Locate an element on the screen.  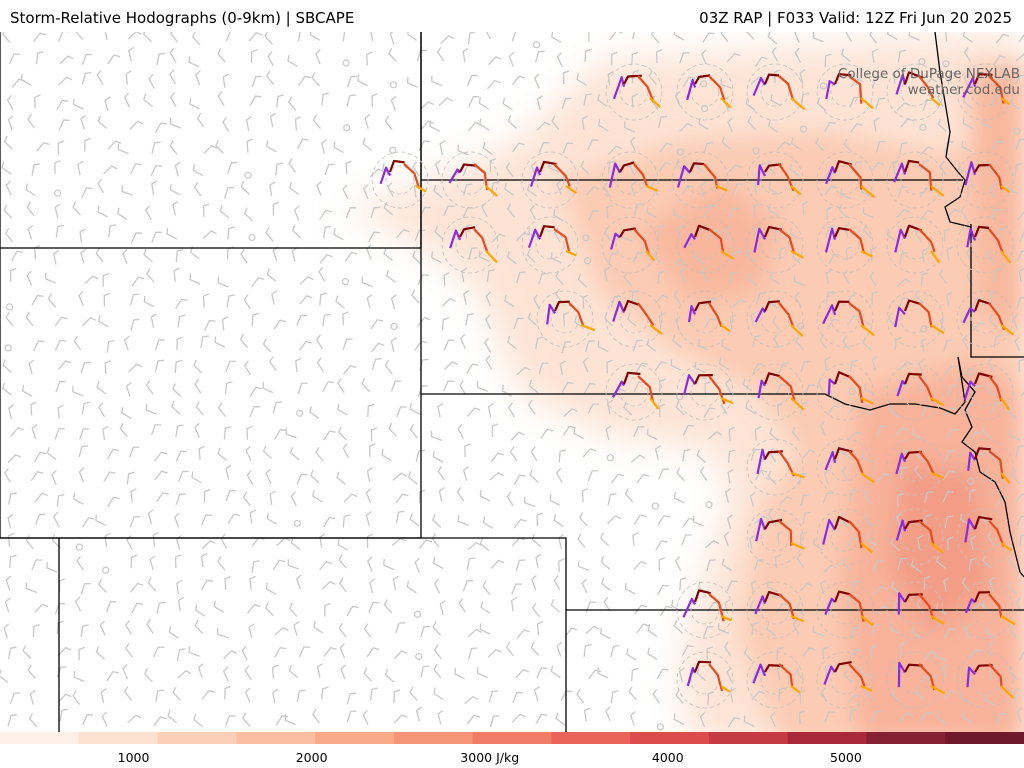
colorbar-labels: 1000 2000 3000 J/kg 4000 5000 is located at coordinates (512, 759).